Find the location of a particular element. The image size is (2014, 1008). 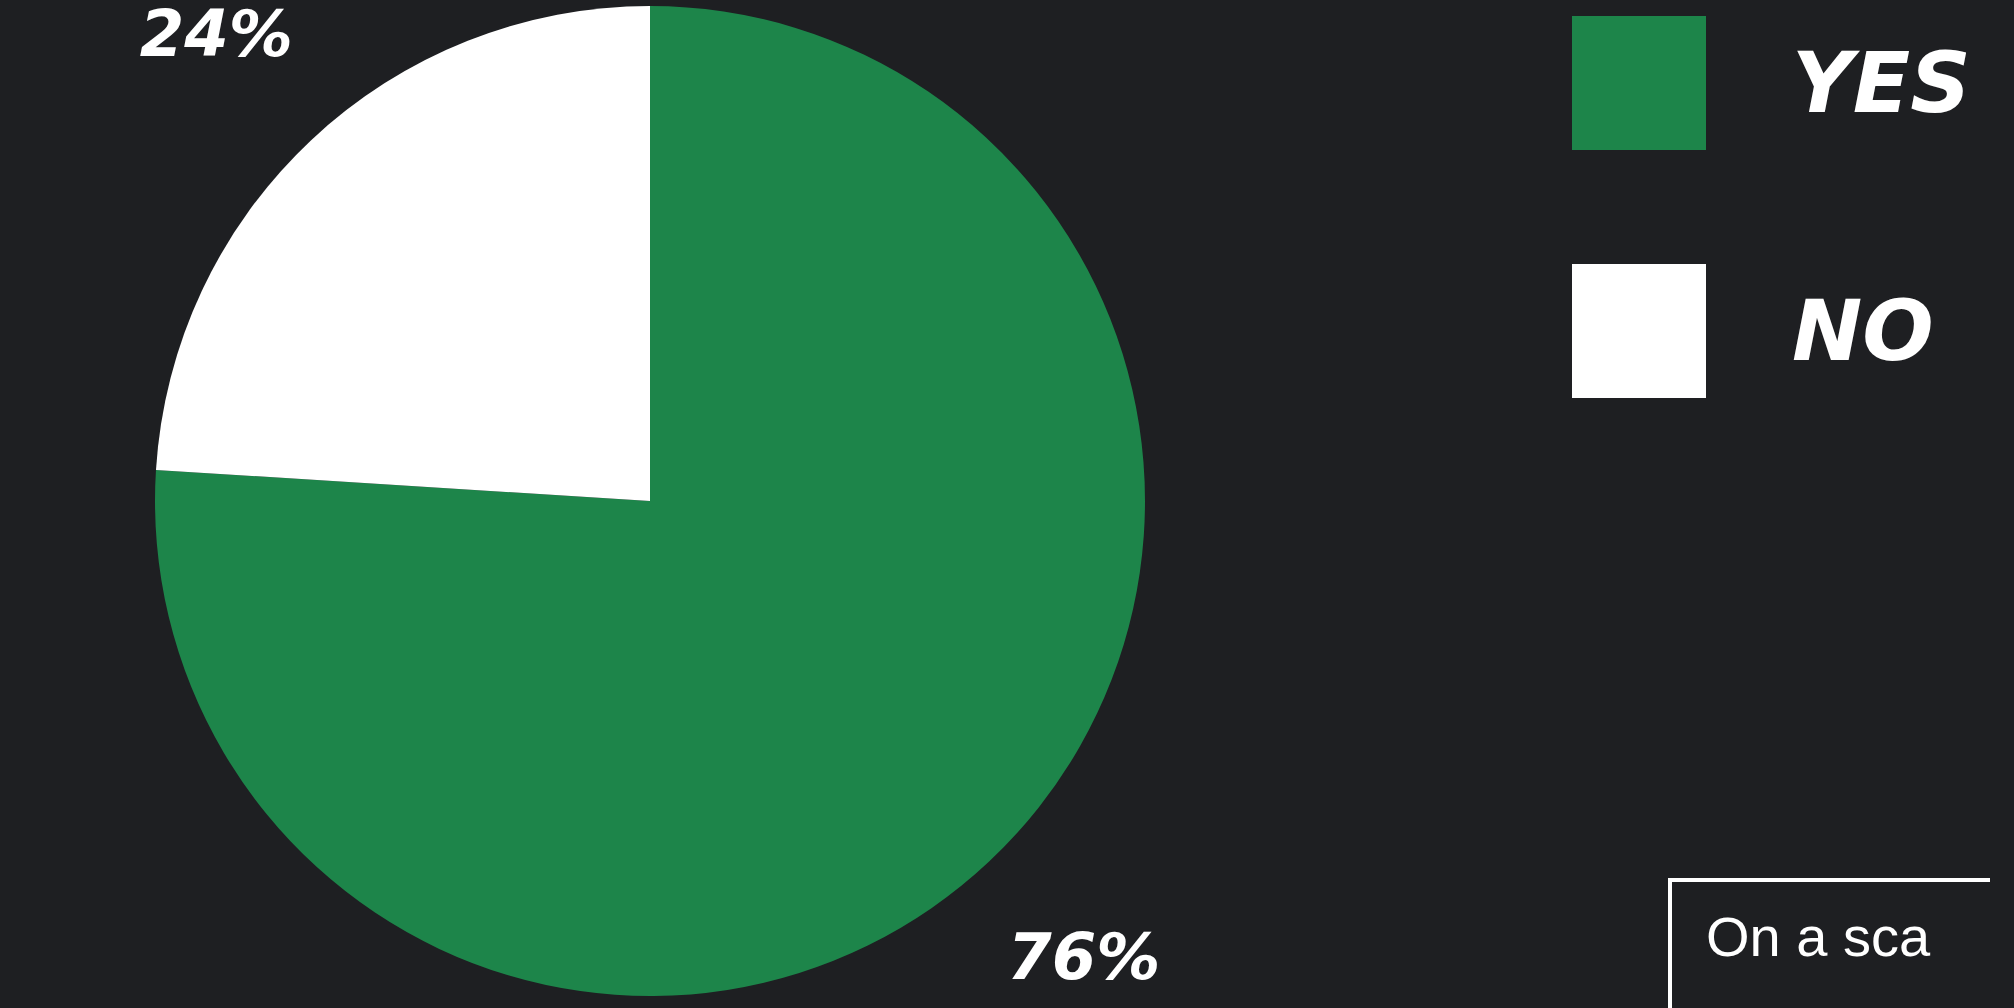

legend-label: YES is located at coordinates (1881, 83).